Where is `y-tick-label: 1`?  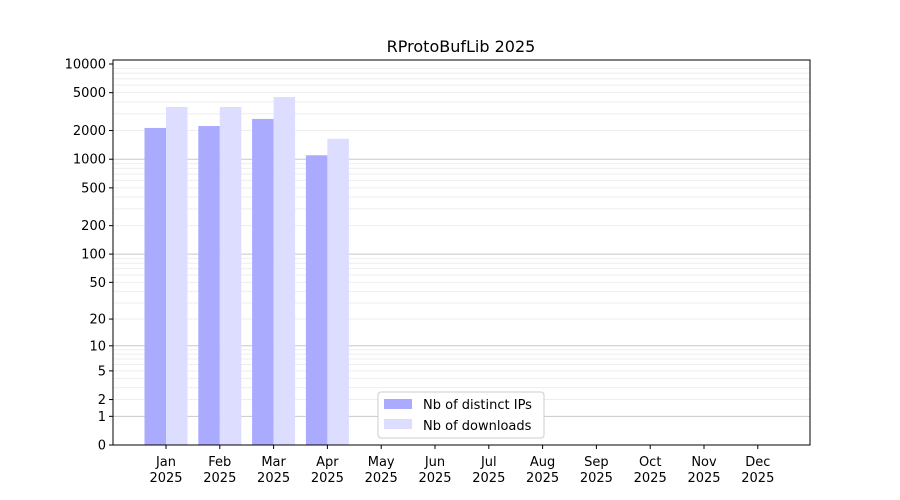 y-tick-label: 1 is located at coordinates (102, 417).